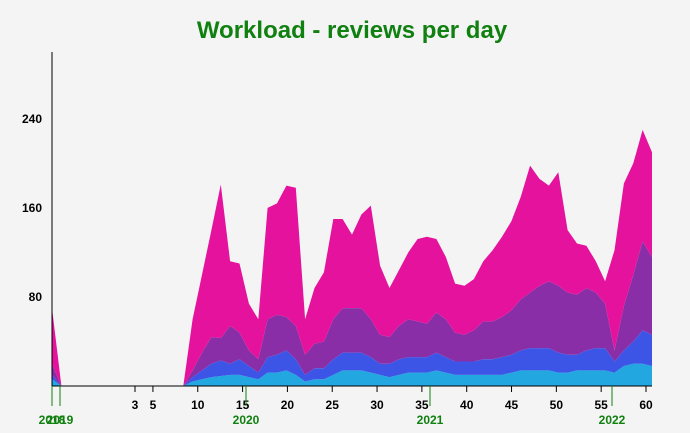 Image resolution: width=690 pixels, height=433 pixels. Describe the element at coordinates (198, 405) in the screenshot. I see `x-tick-label: 10` at that location.